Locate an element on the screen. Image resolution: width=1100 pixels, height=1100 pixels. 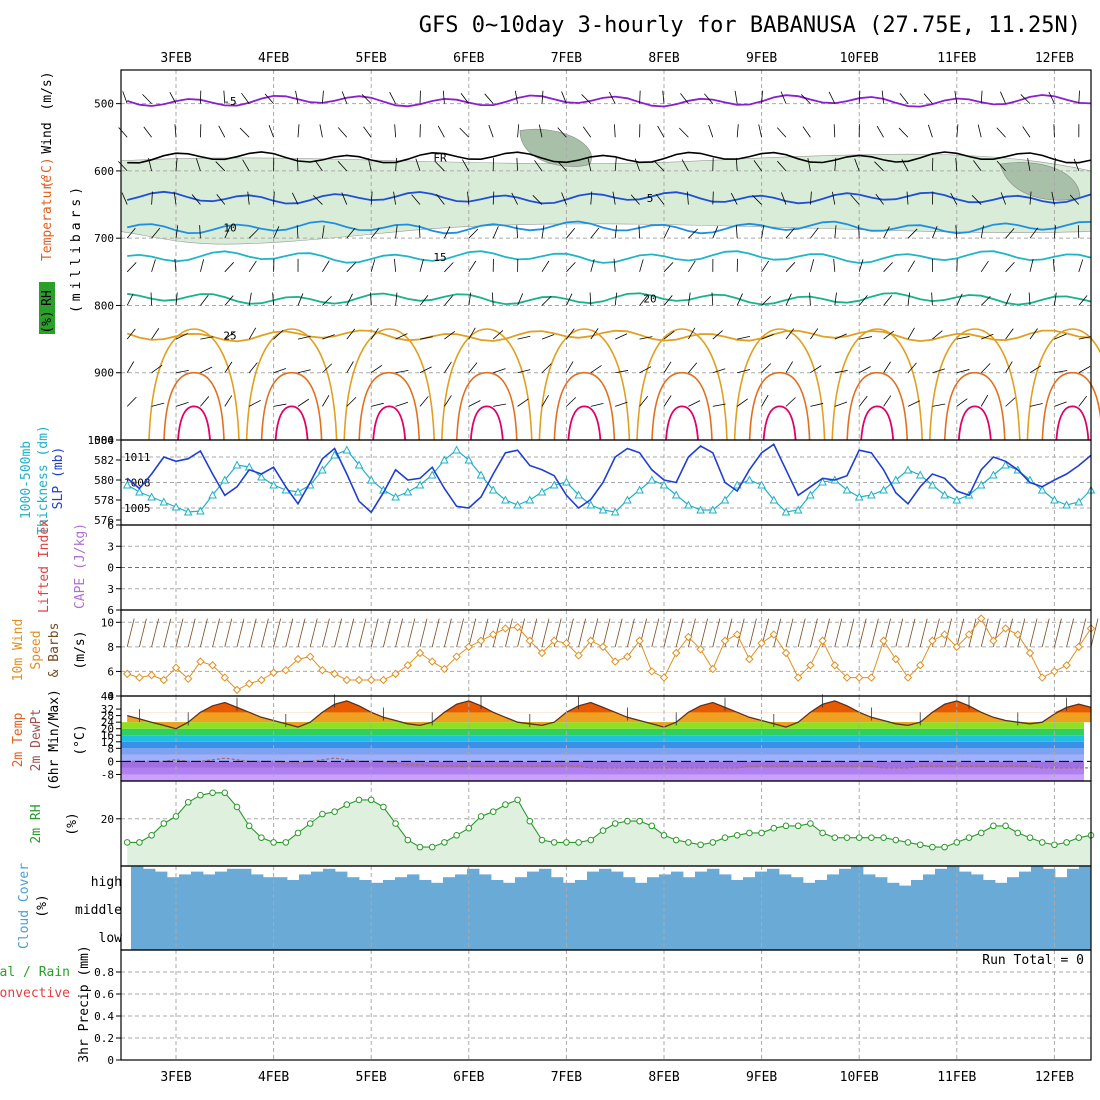
isotherm-25-dome is located at coordinates (194, 384).